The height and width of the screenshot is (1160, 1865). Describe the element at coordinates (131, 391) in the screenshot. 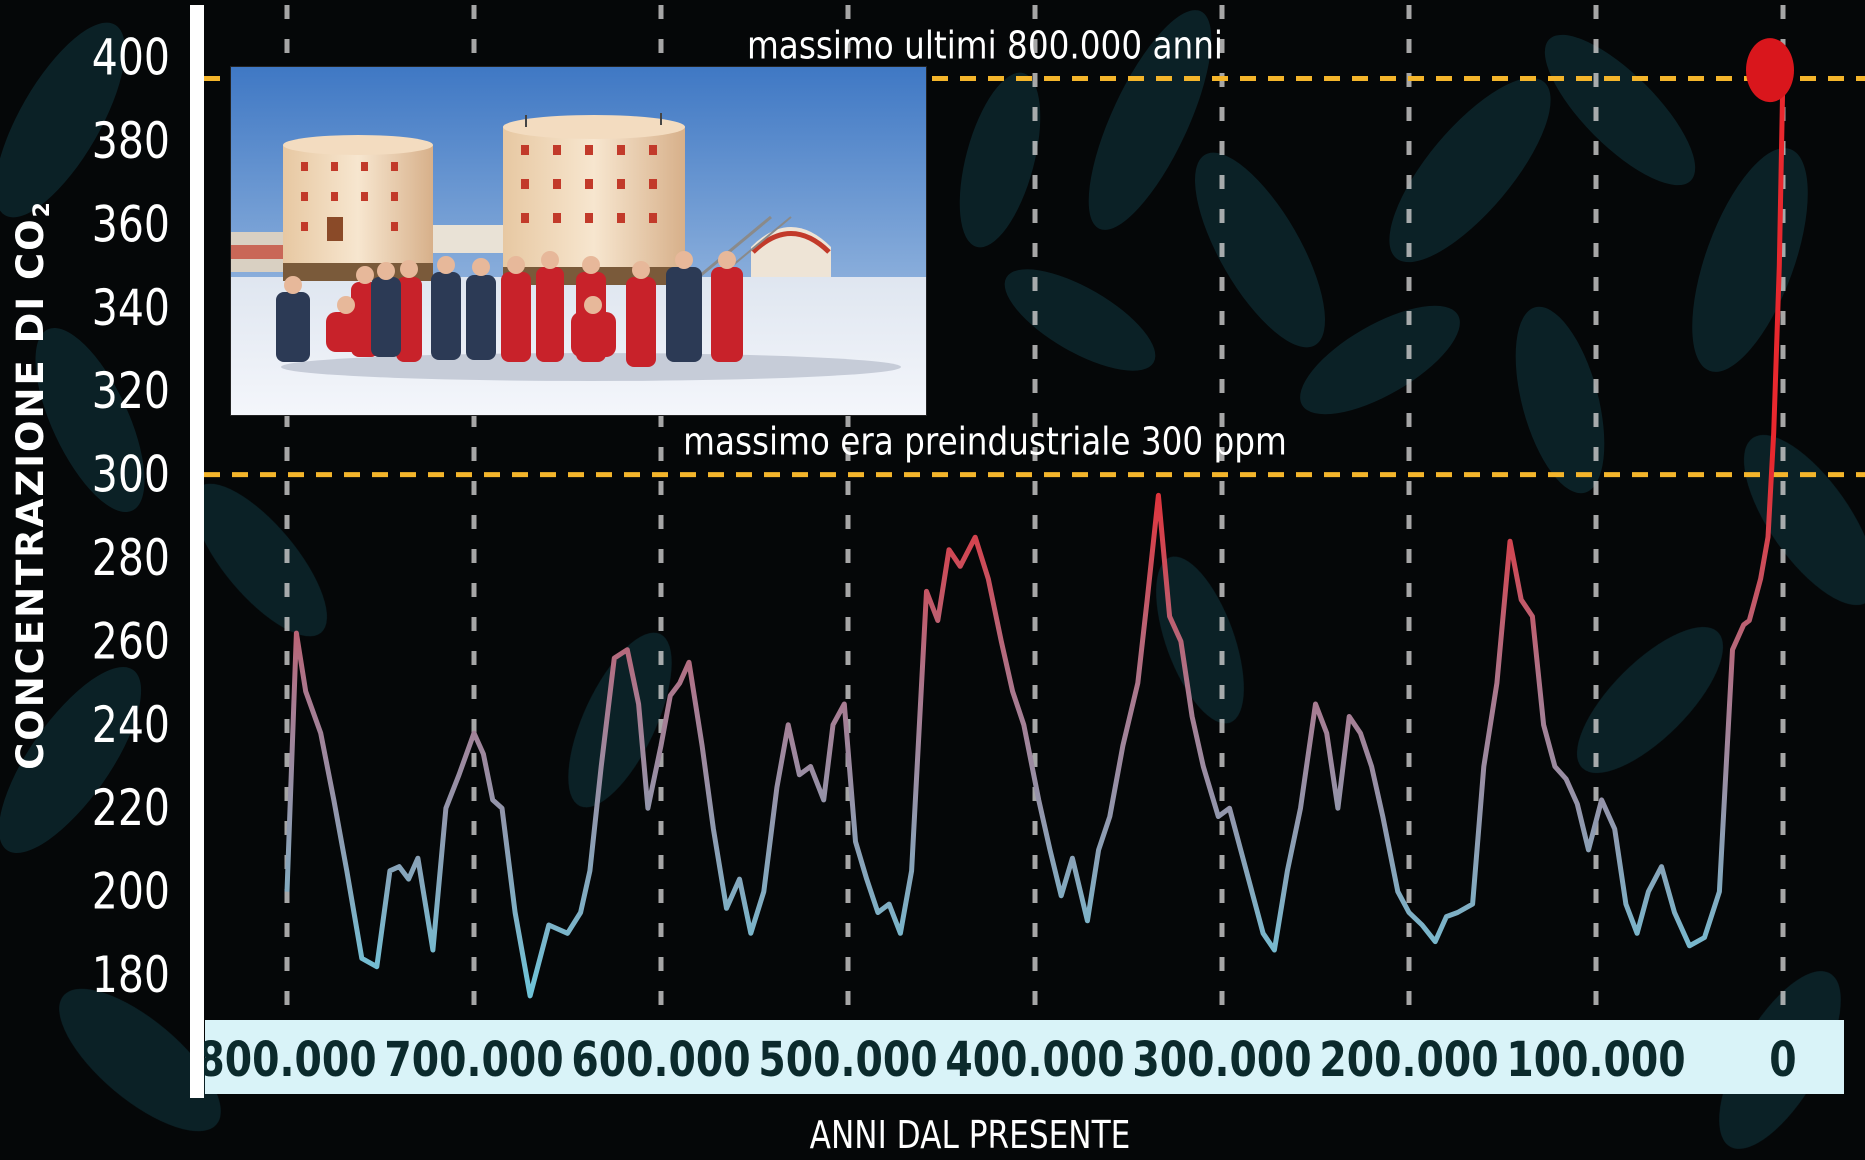

I see `y-tick-label: 320` at that location.